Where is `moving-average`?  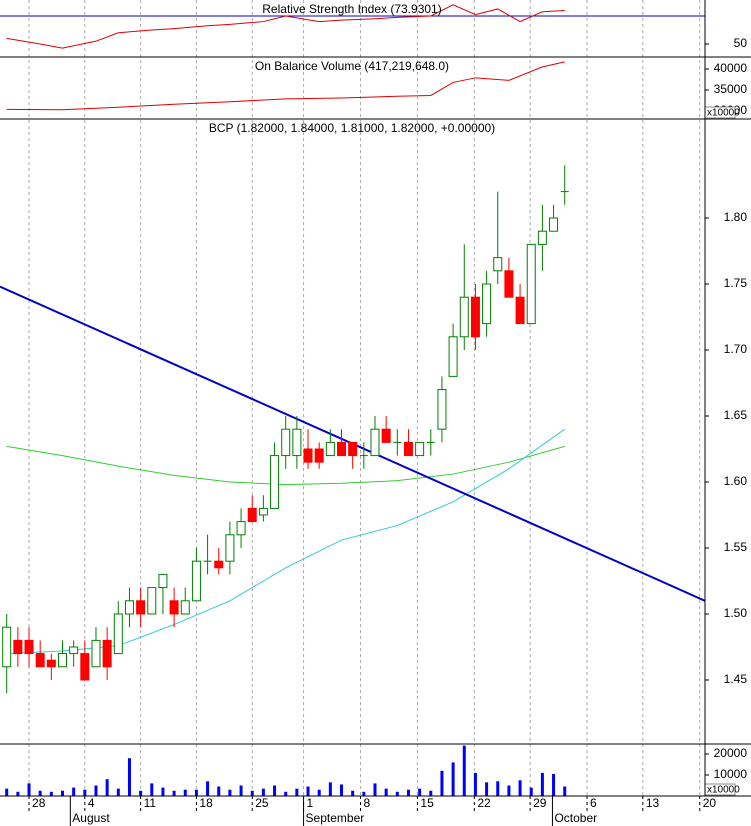 moving-average is located at coordinates (285, 465).